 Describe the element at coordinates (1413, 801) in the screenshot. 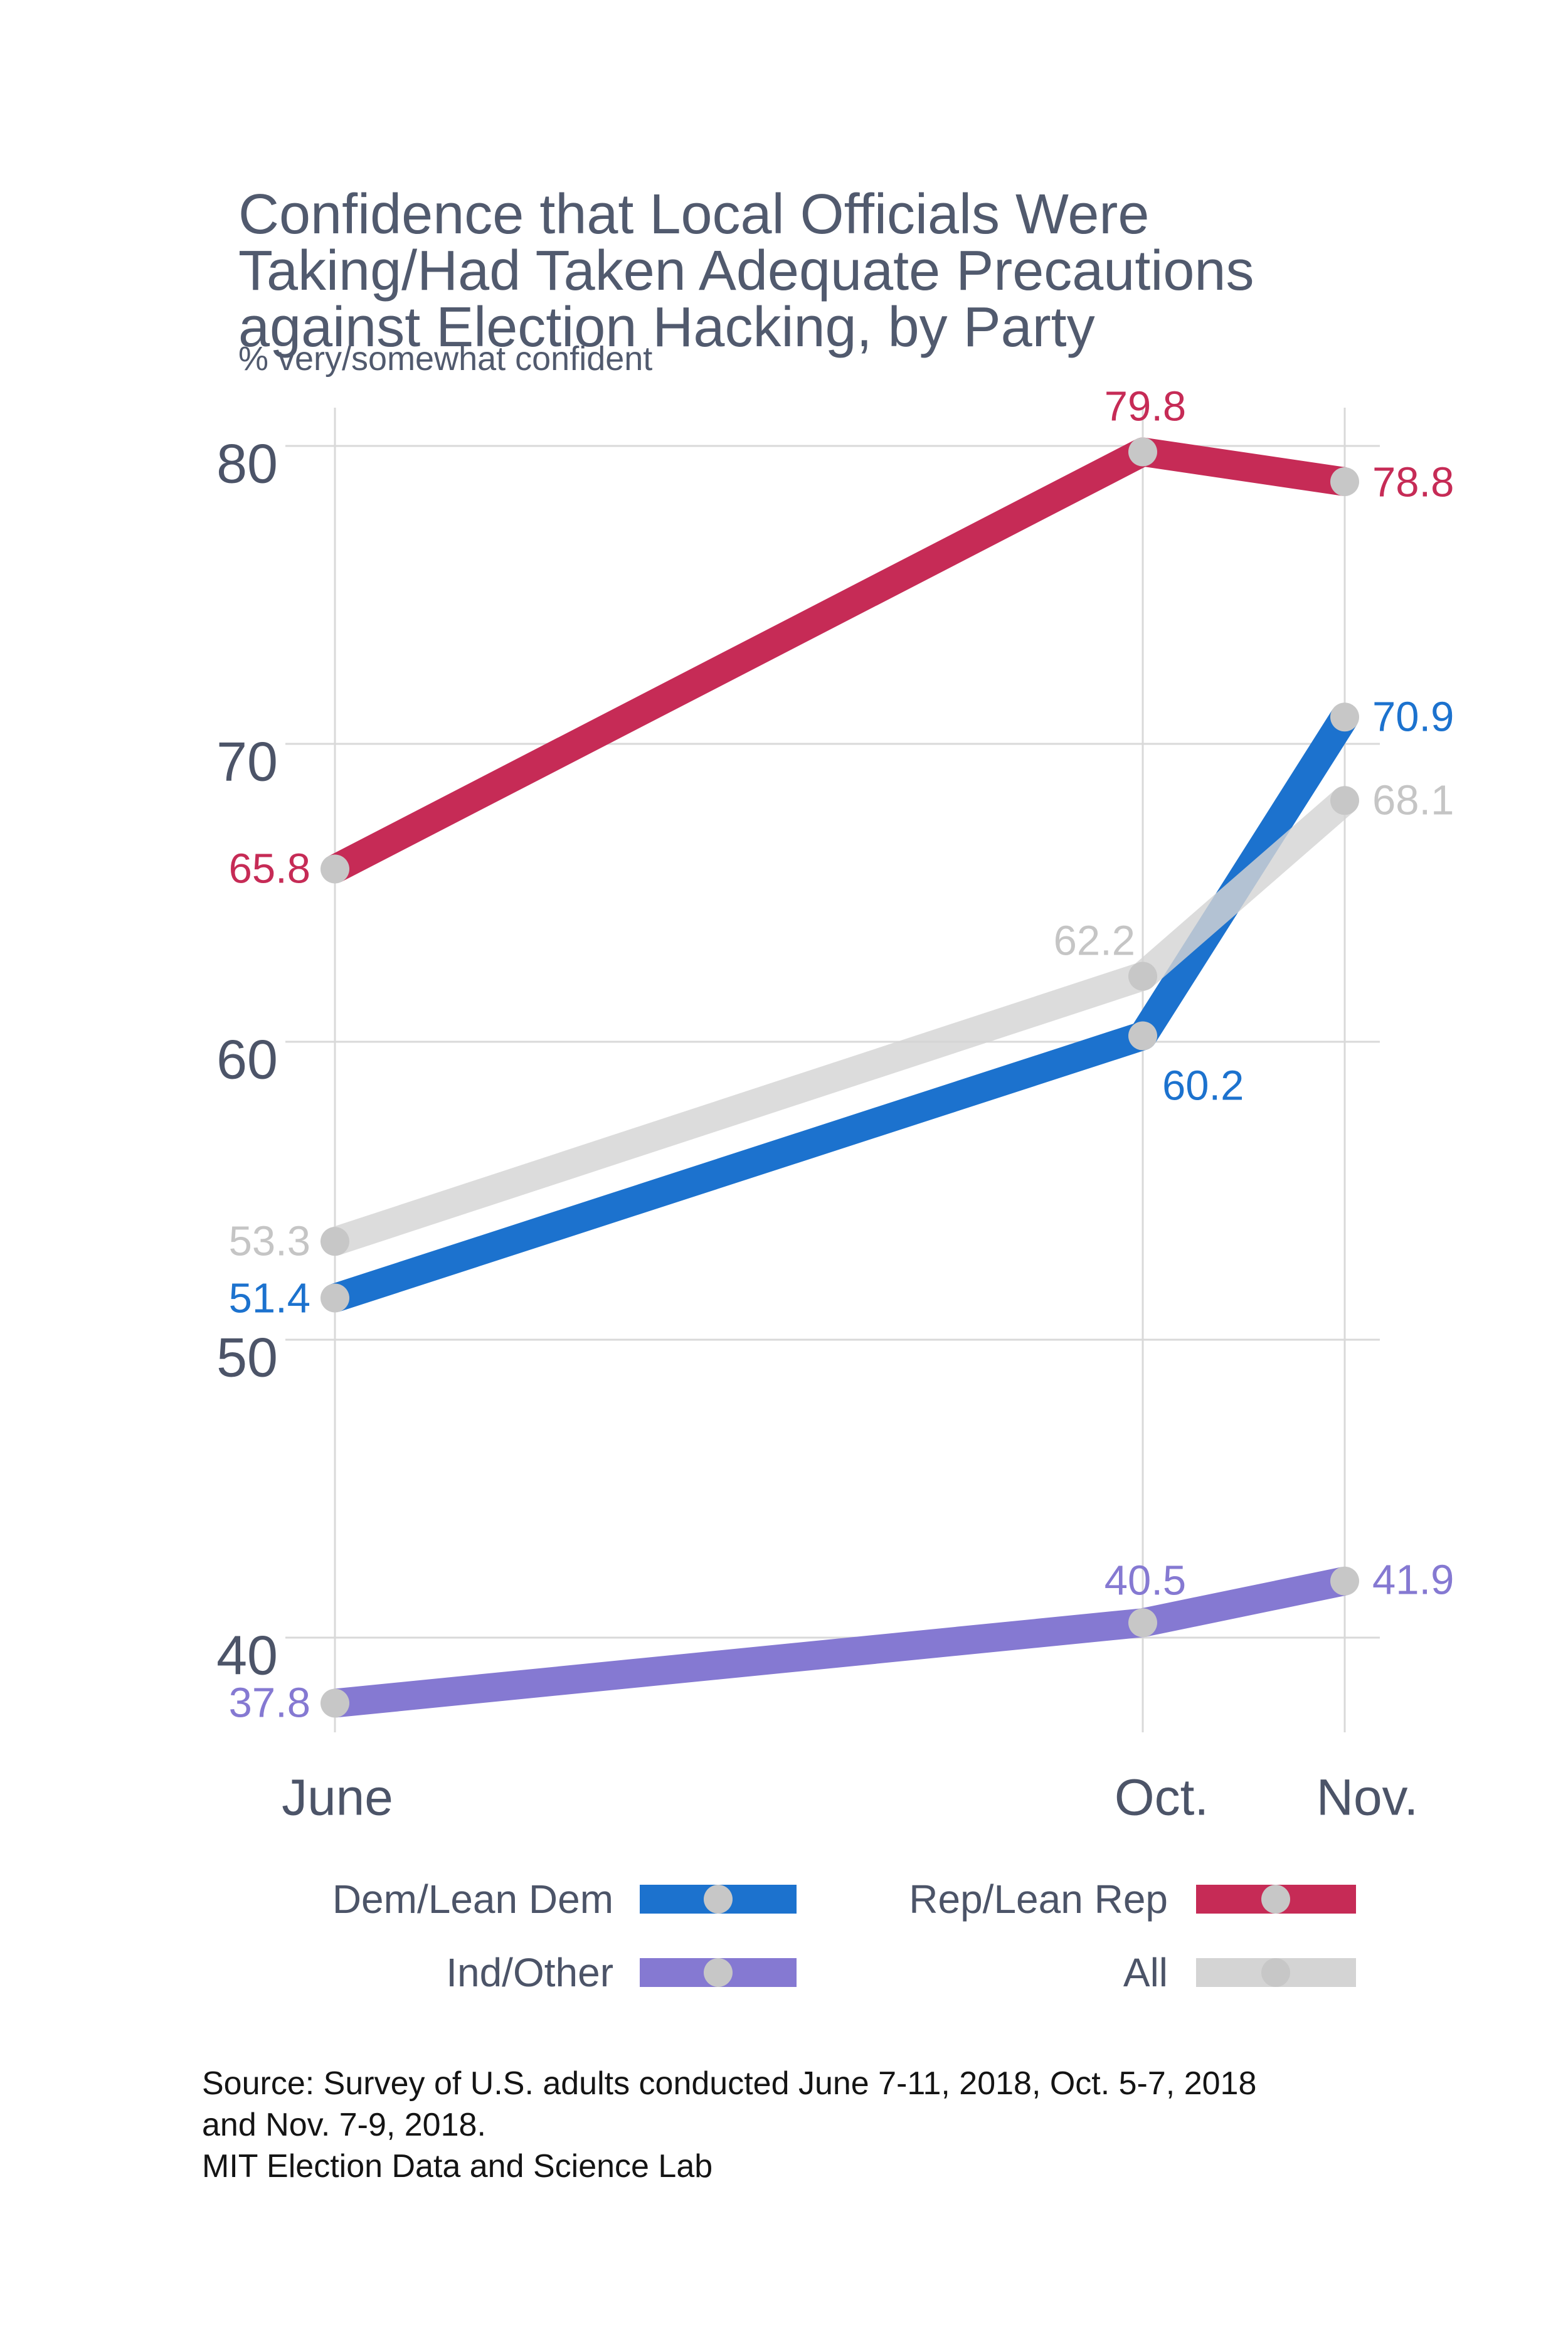

I see `value-label-all-nov: 68.1` at that location.